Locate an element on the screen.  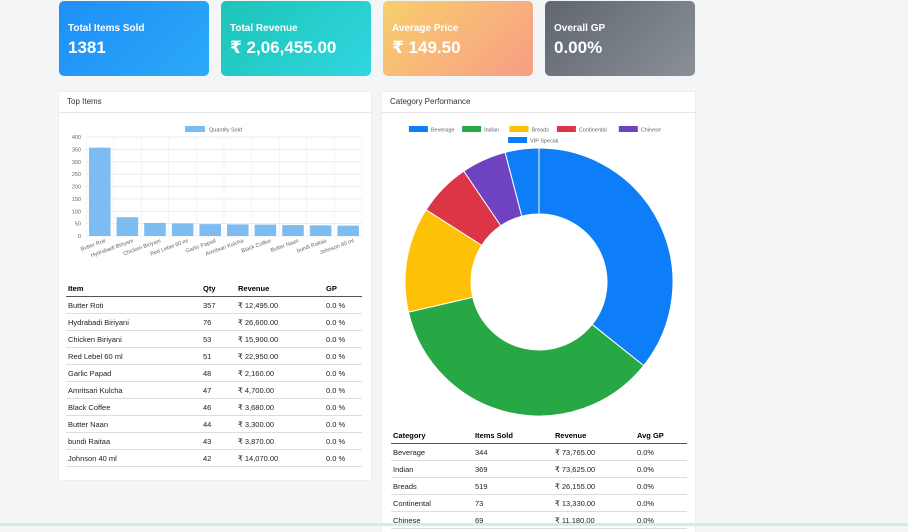
column-header-item: Item is located at coordinates (133, 288).